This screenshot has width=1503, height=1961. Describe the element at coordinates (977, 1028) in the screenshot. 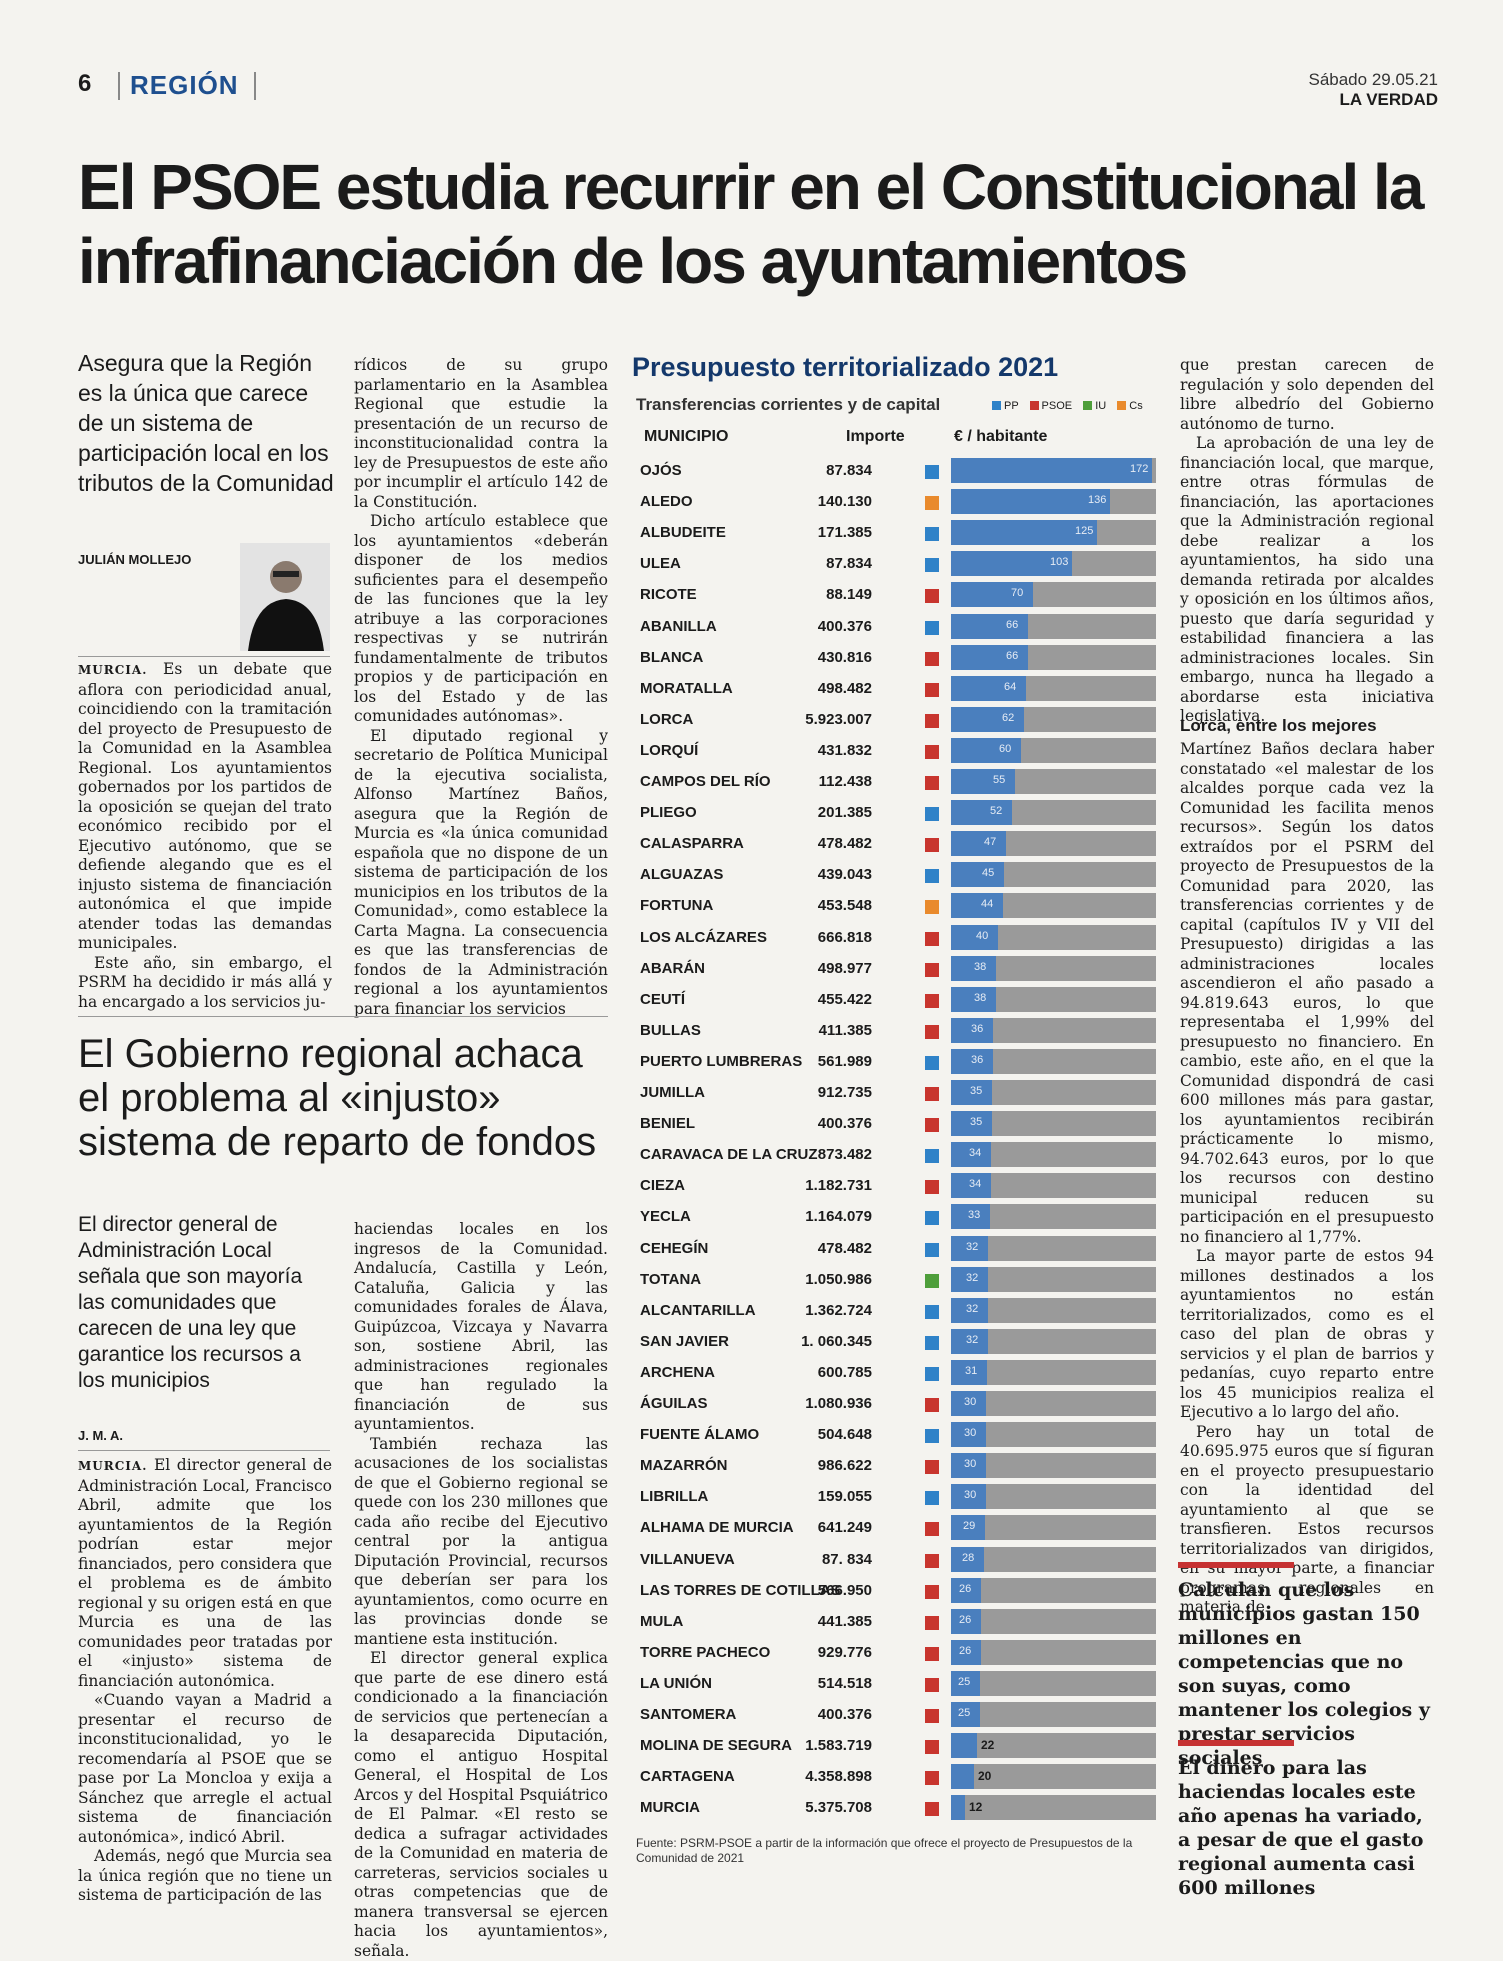

I see `per-capita-label: 36` at that location.